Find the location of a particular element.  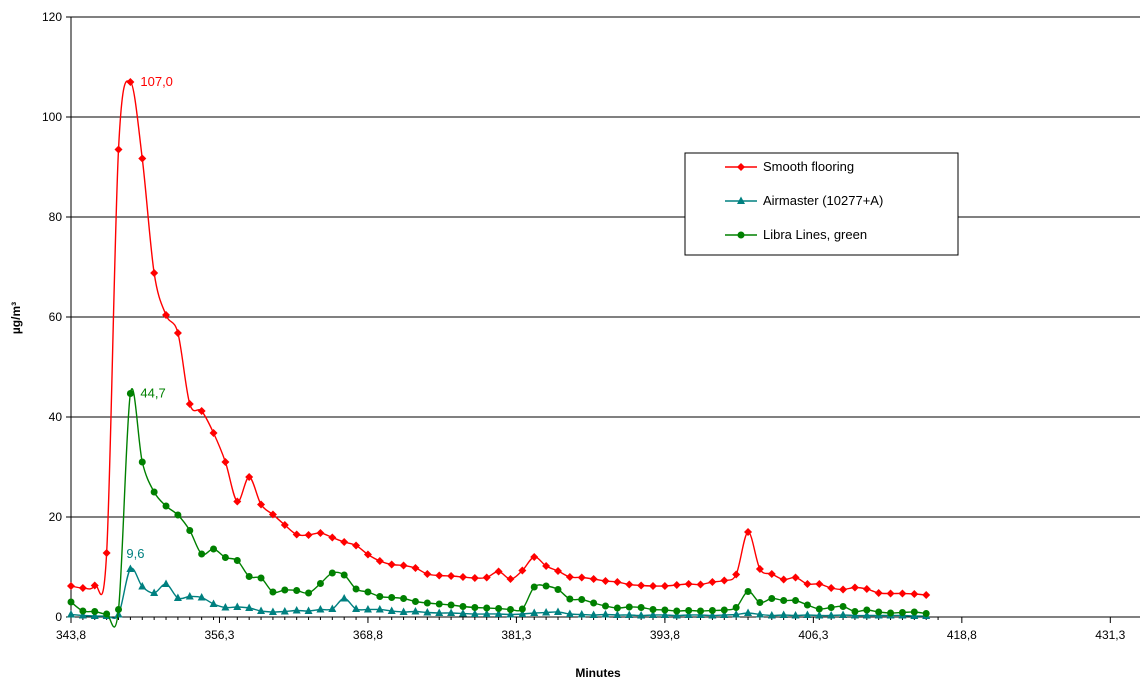

legend-label: Smooth flooring is located at coordinates (808, 166).